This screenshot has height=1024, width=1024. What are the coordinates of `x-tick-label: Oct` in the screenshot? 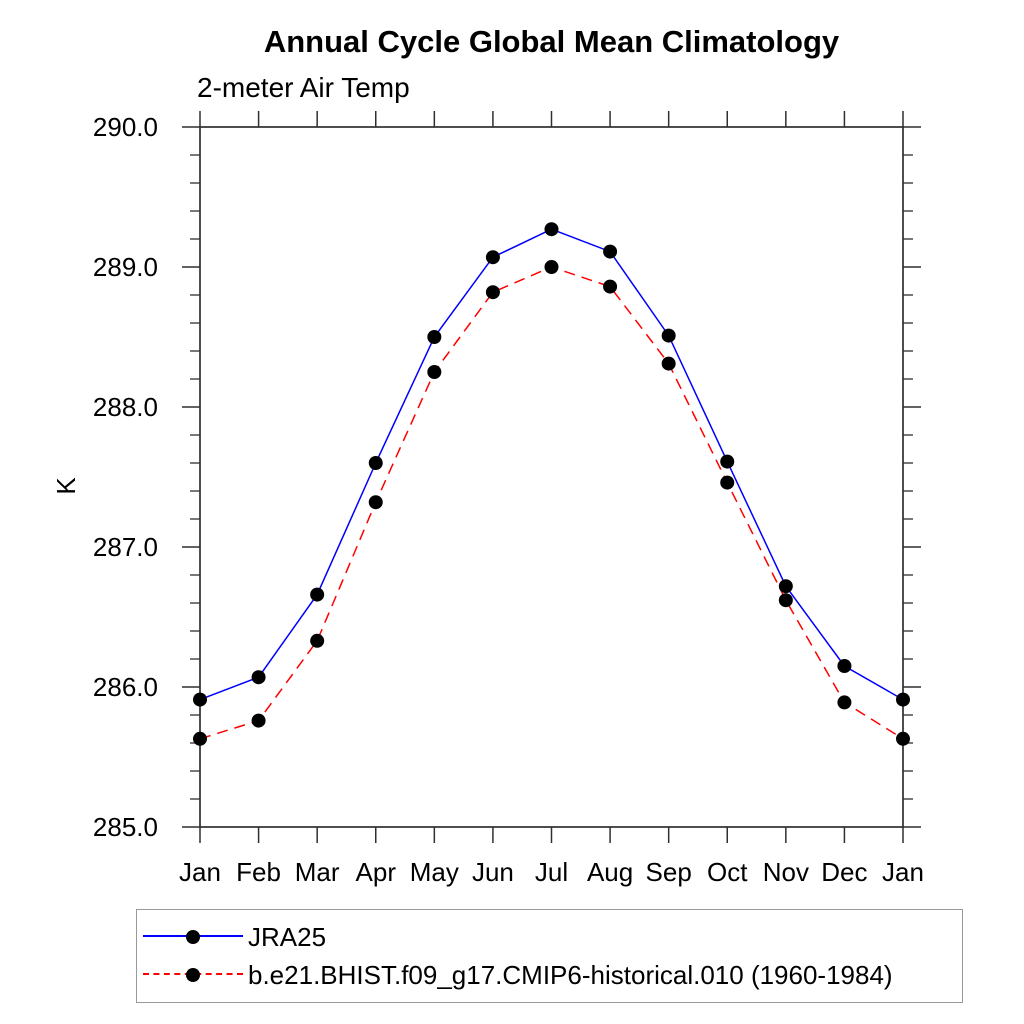 It's located at (727, 872).